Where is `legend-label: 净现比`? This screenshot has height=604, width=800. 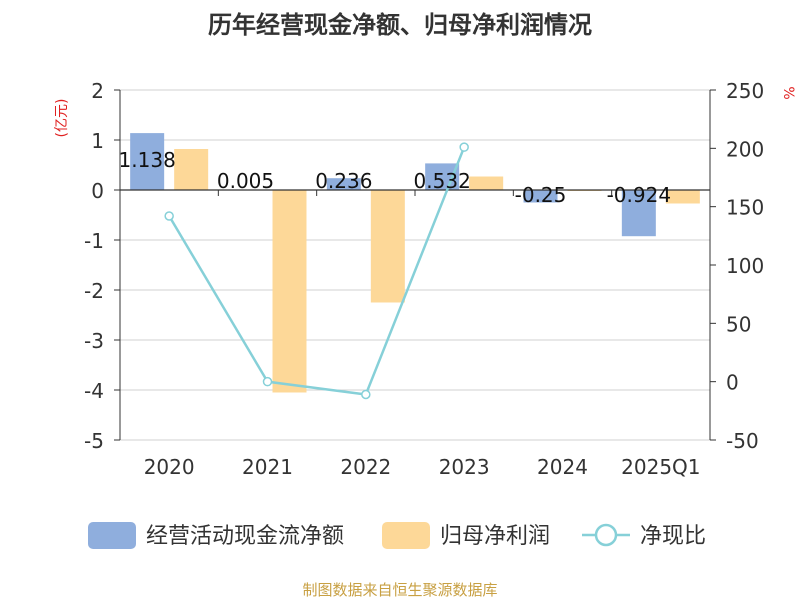 legend-label: 净现比 is located at coordinates (673, 536).